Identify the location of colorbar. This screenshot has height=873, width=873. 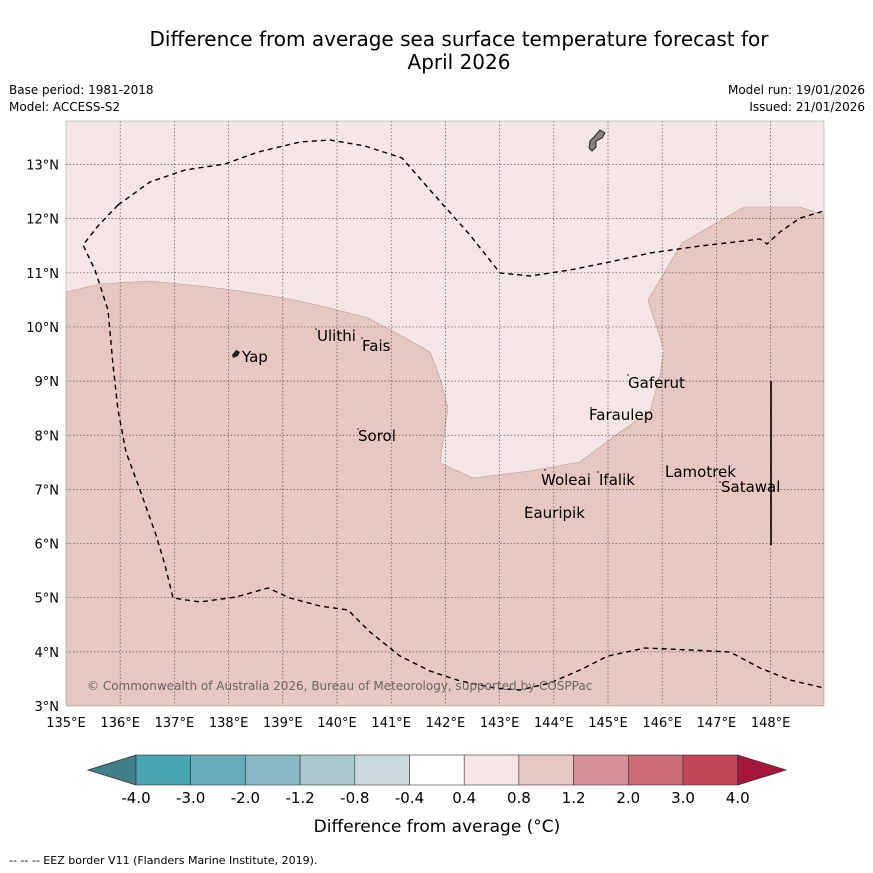
(437, 770).